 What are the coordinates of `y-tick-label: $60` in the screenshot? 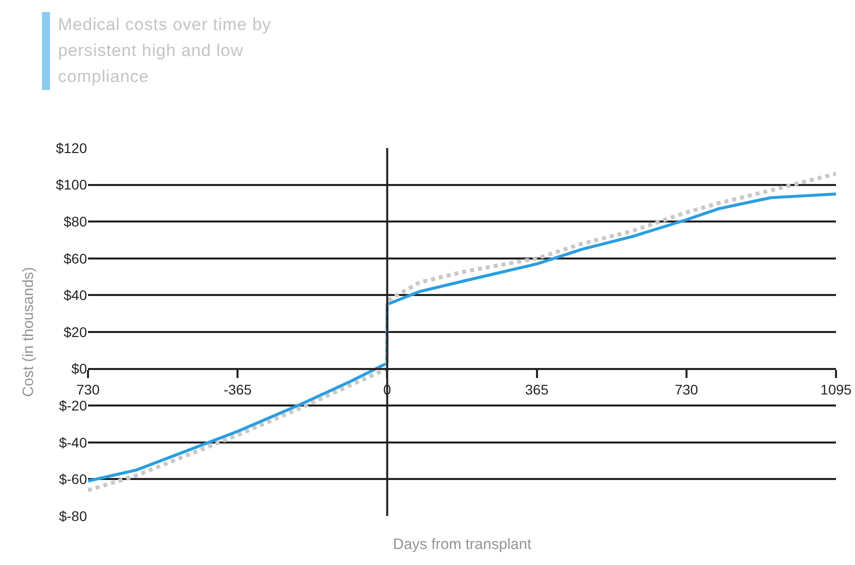 It's located at (76, 258).